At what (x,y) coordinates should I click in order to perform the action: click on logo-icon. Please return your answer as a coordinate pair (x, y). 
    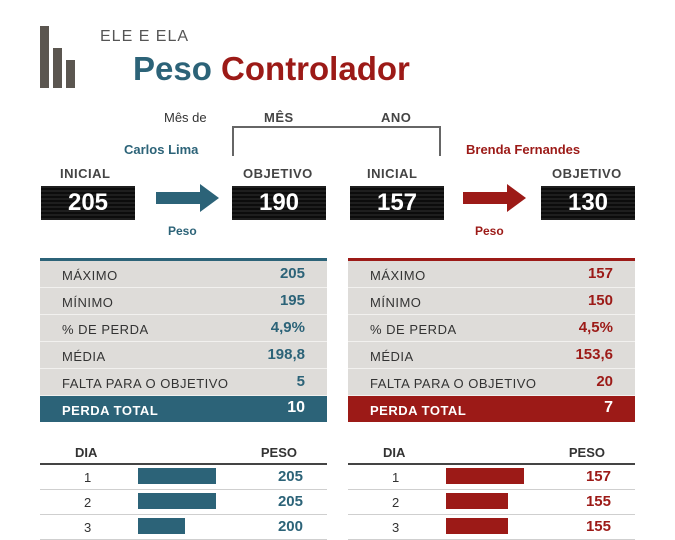
    Looking at the image, I should click on (60, 57).